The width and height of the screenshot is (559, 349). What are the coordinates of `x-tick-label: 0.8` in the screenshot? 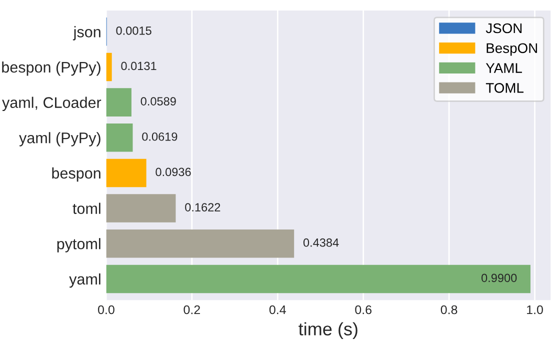 It's located at (449, 309).